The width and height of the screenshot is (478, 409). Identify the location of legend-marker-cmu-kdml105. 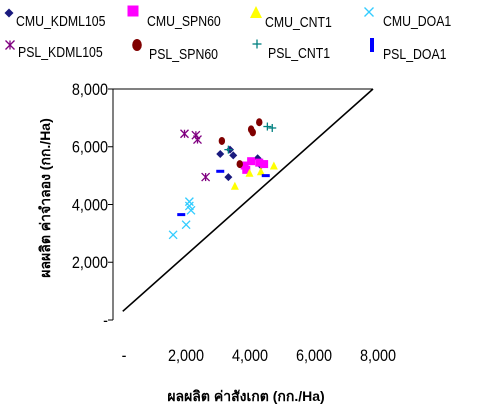
(9, 13).